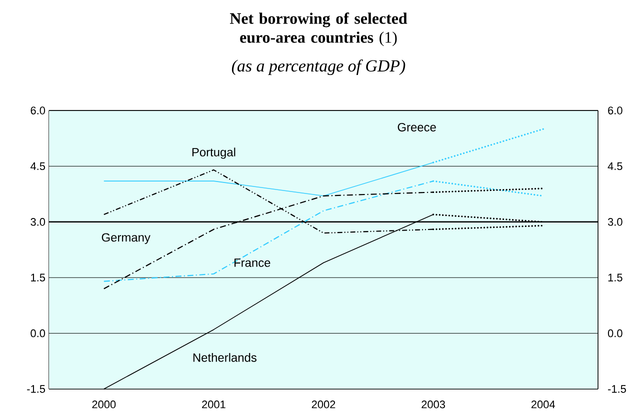 This screenshot has width=637, height=419. Describe the element at coordinates (324, 404) in the screenshot. I see `x-tick-label: 2002` at that location.